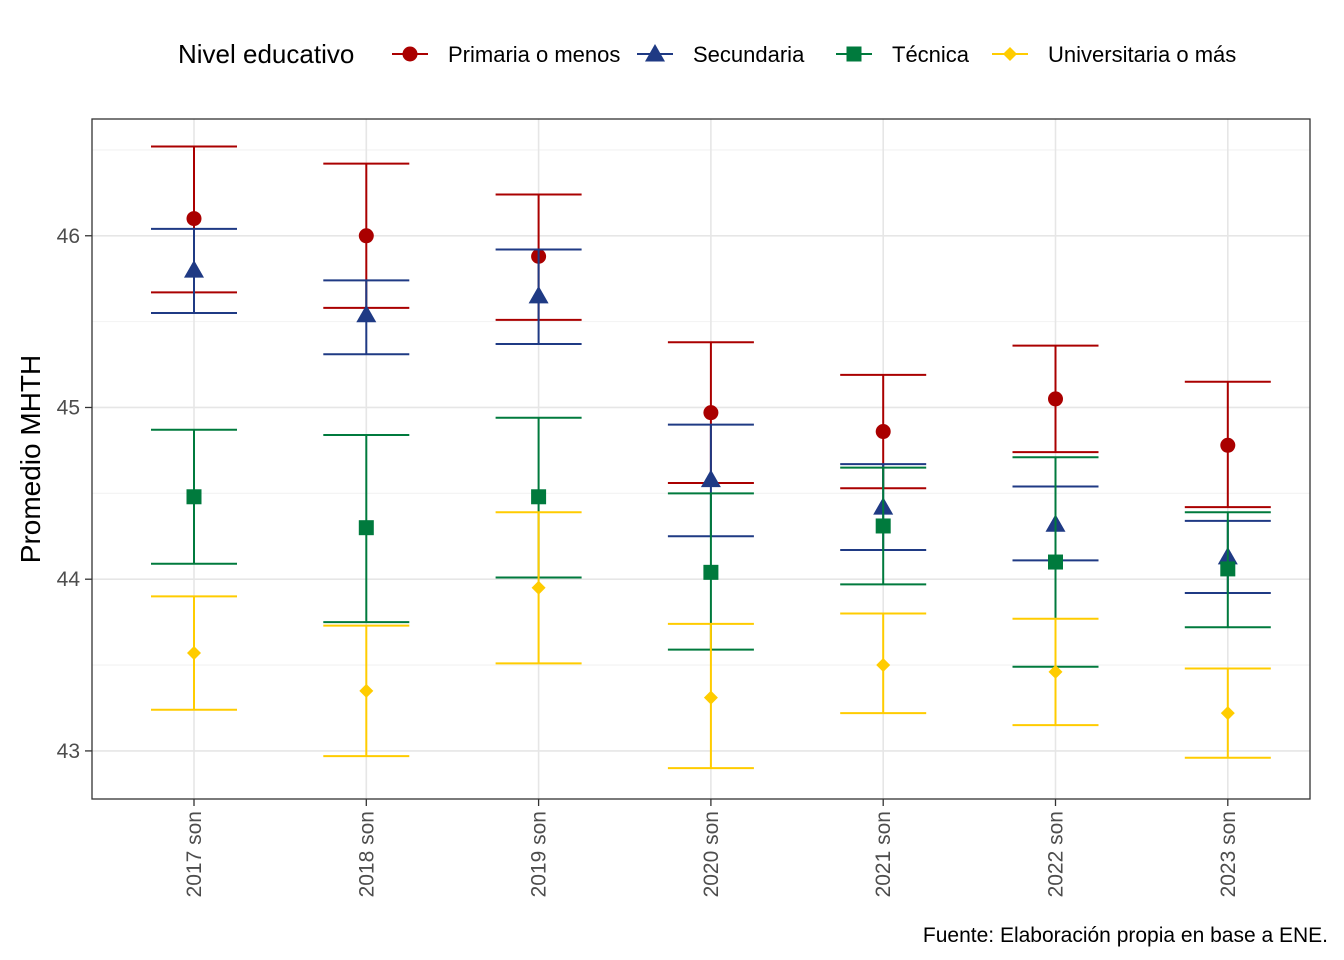 The width and height of the screenshot is (1344, 960). What do you see at coordinates (1056, 854) in the screenshot?
I see `x-tick-label: 2022 son` at bounding box center [1056, 854].